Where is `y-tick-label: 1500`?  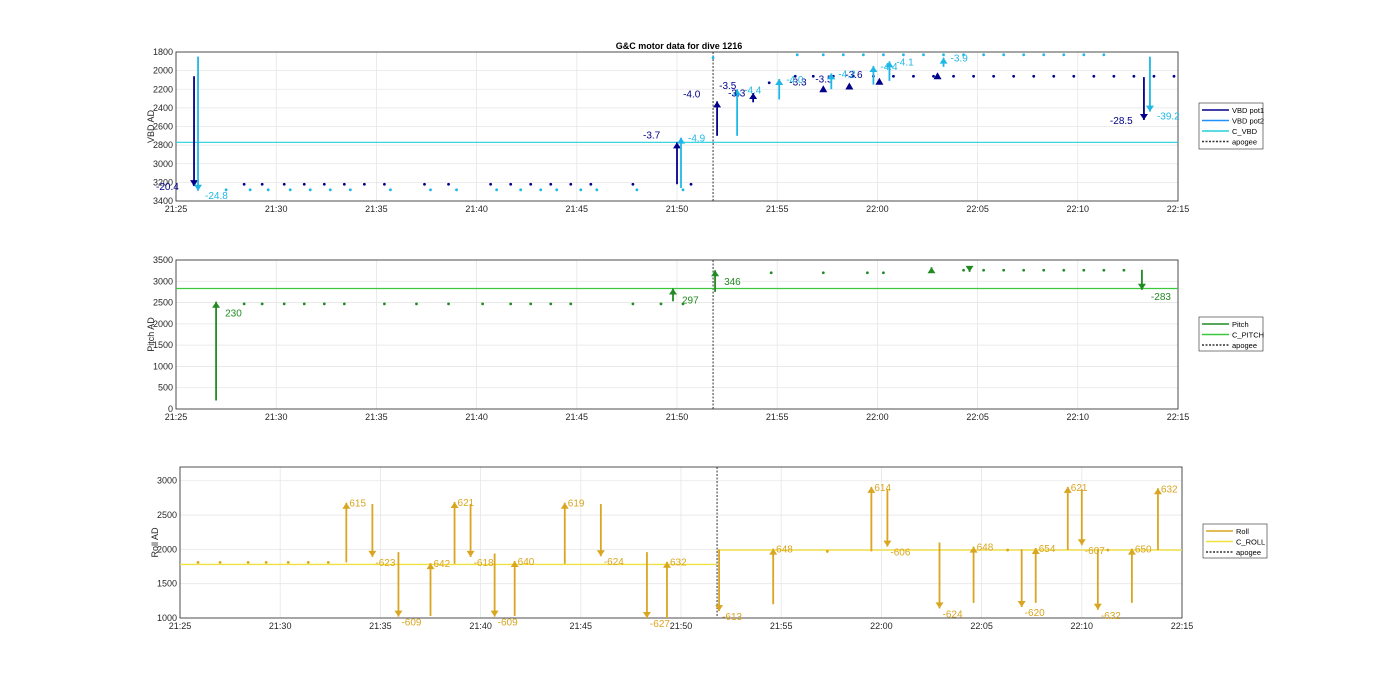 y-tick-label: 1500 is located at coordinates (167, 584).